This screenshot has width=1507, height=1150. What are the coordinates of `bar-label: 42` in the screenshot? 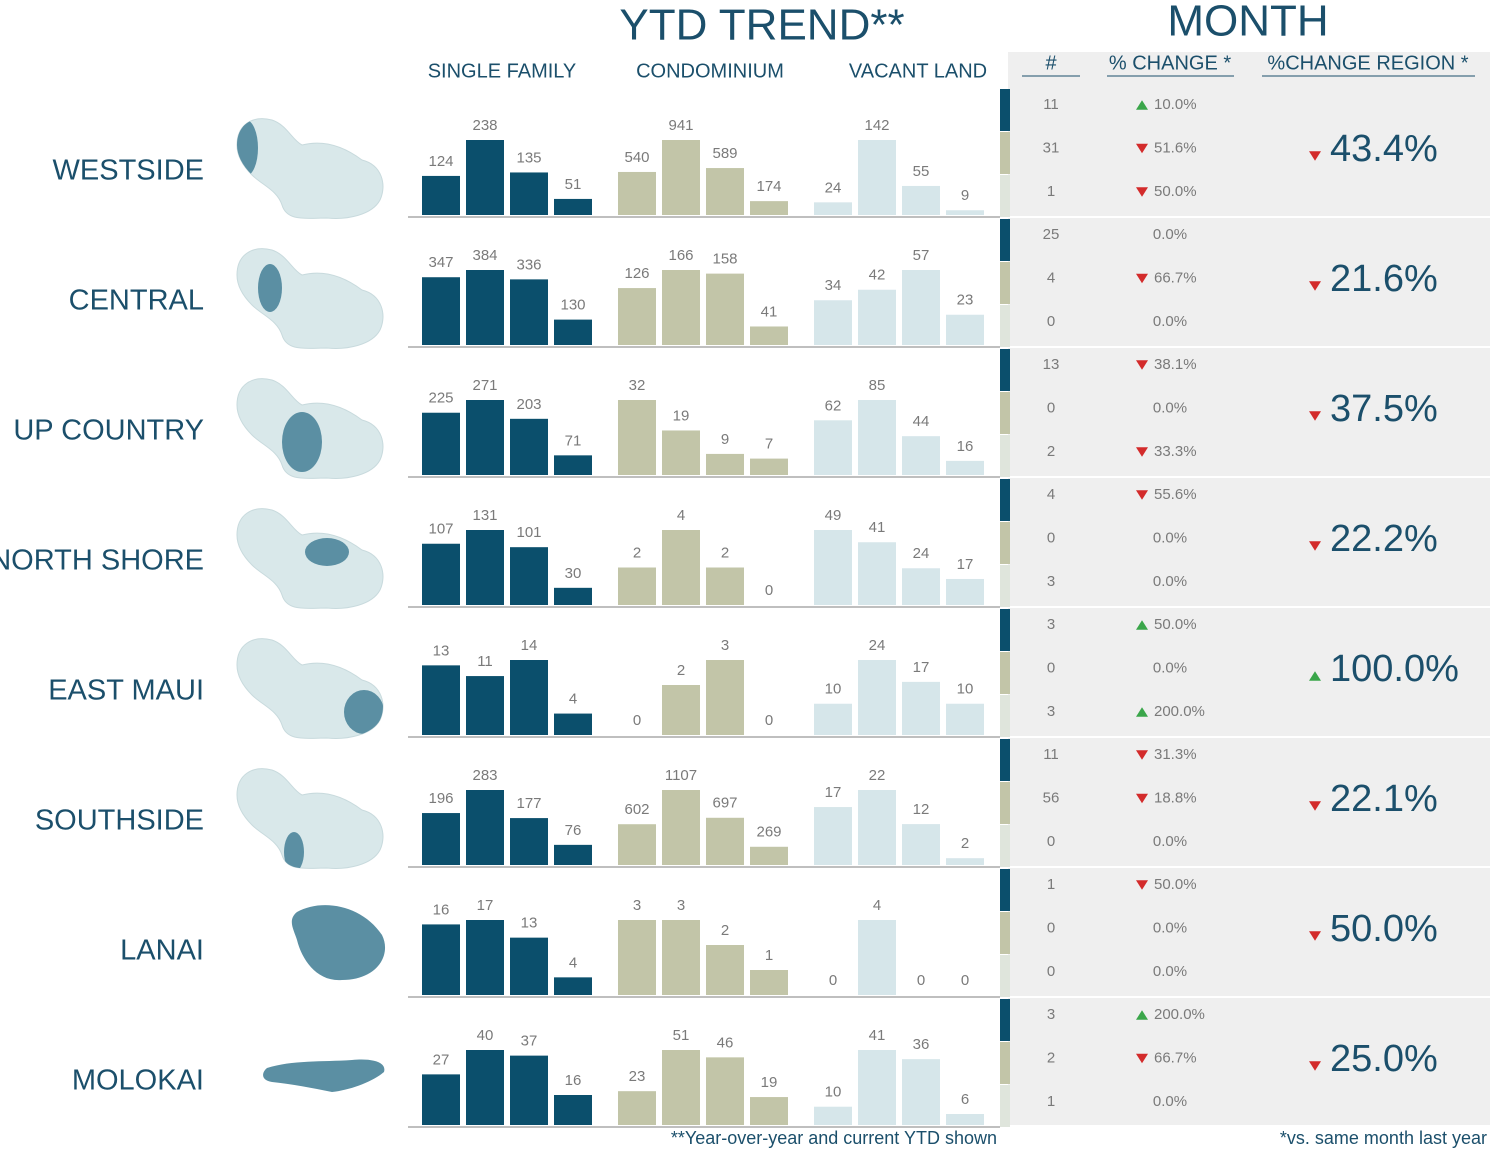 It's located at (877, 275).